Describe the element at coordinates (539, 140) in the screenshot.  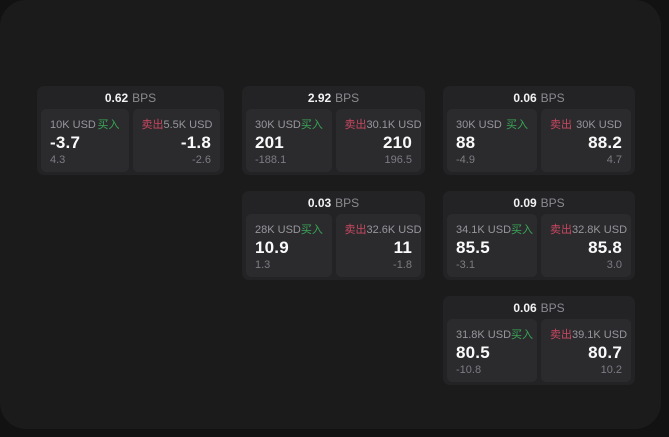
I see `quote-panels: 30K USD 买入 88 -4.9 卖出 30K USD 88.2 4.7` at that location.